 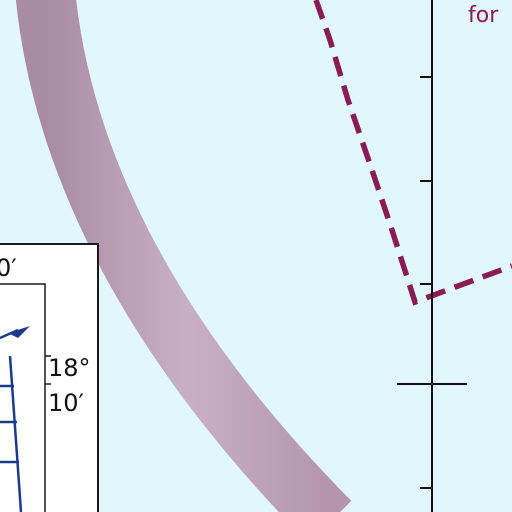 What do you see at coordinates (19, 332) in the screenshot?
I see `inset-arrow-icon` at bounding box center [19, 332].